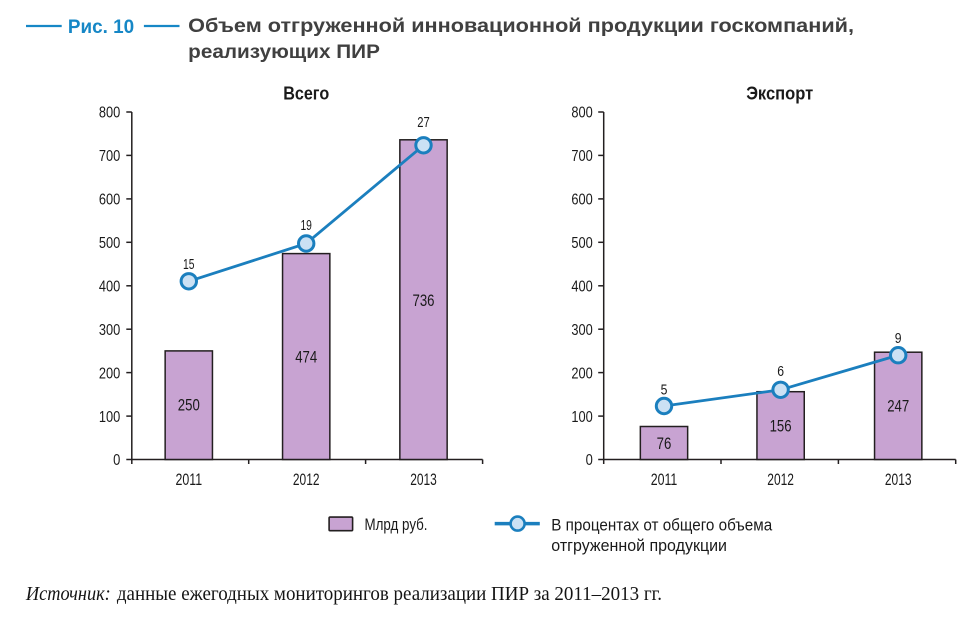 The width and height of the screenshot is (978, 618). Describe the element at coordinates (639, 546) in the screenshot. I see `svg-text: отгруженной продукции` at that location.